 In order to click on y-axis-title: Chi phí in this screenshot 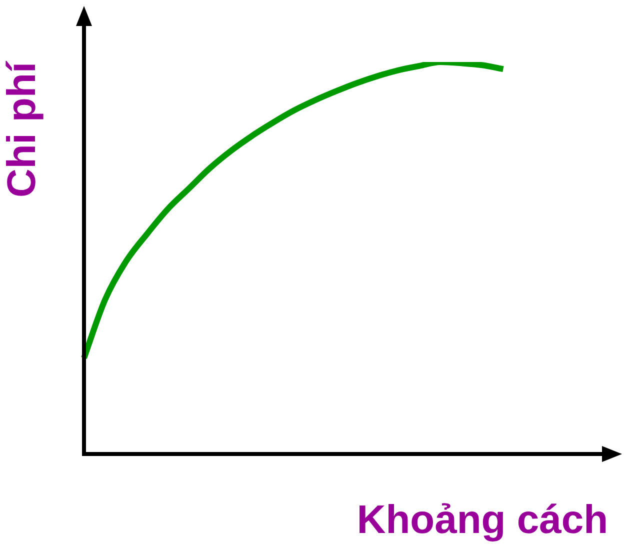, I will do `click(22, 129)`.